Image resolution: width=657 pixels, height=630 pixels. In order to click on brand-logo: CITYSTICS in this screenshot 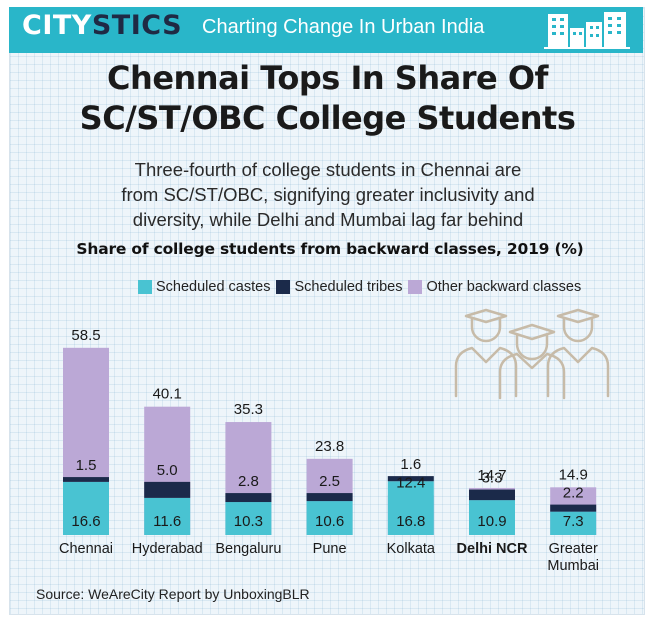, I will do `click(102, 26)`.